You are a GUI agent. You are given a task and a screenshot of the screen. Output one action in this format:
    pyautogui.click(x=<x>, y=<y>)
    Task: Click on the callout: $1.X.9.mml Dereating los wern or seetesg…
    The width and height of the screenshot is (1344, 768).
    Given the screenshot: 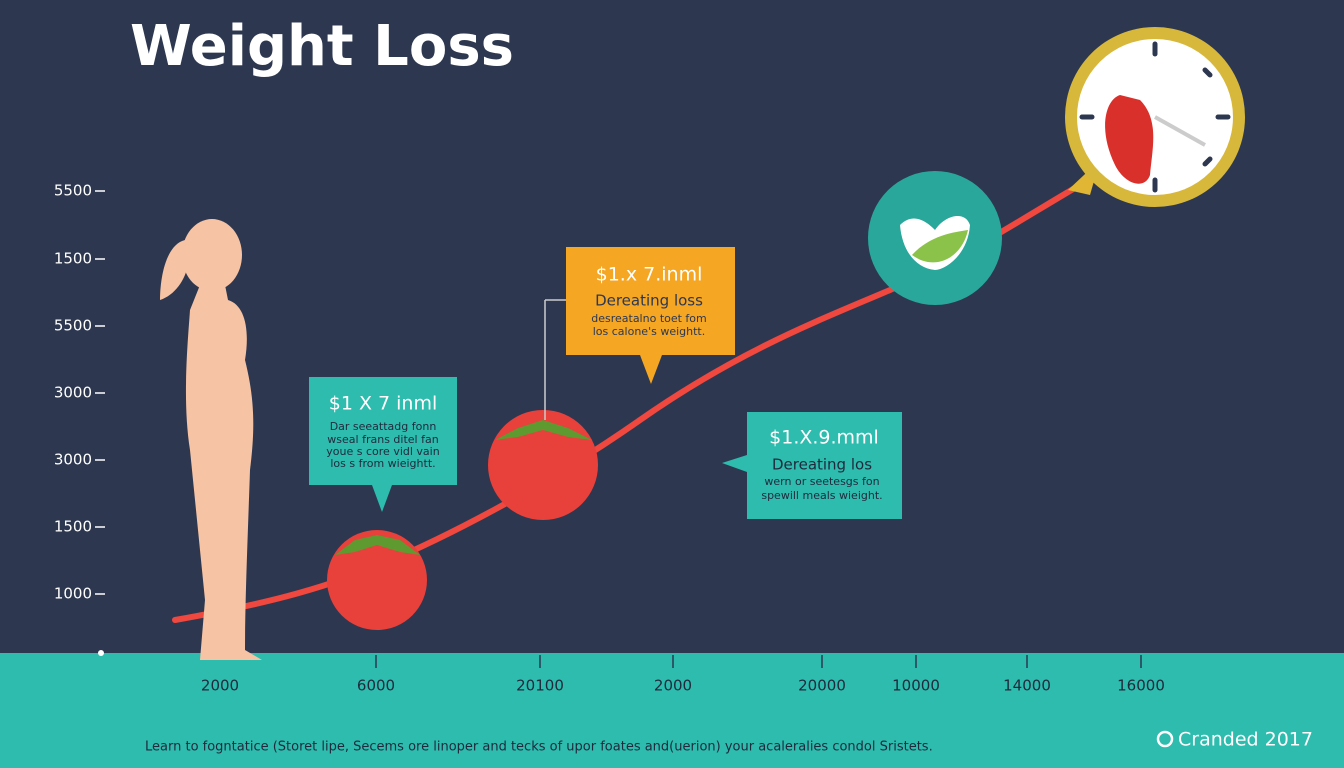 What is the action you would take?
    pyautogui.click(x=812, y=465)
    